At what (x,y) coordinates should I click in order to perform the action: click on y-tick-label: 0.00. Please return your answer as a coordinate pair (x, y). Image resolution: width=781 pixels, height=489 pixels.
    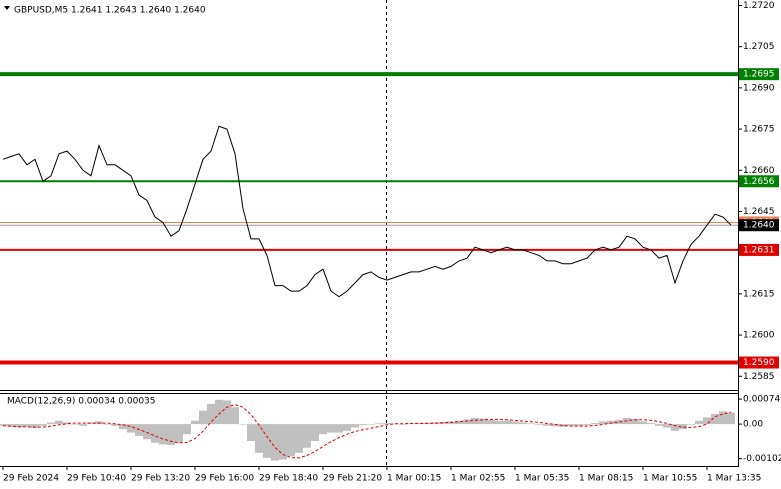
    Looking at the image, I should click on (753, 425).